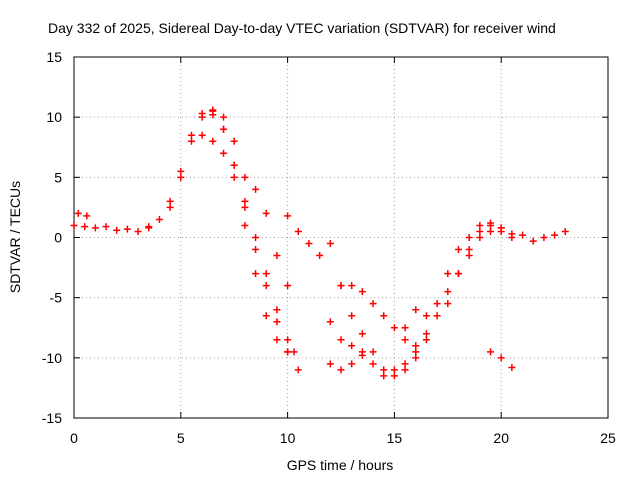 The image size is (640, 480). Describe the element at coordinates (346, 362) in the screenshot. I see `series-track-i` at that location.